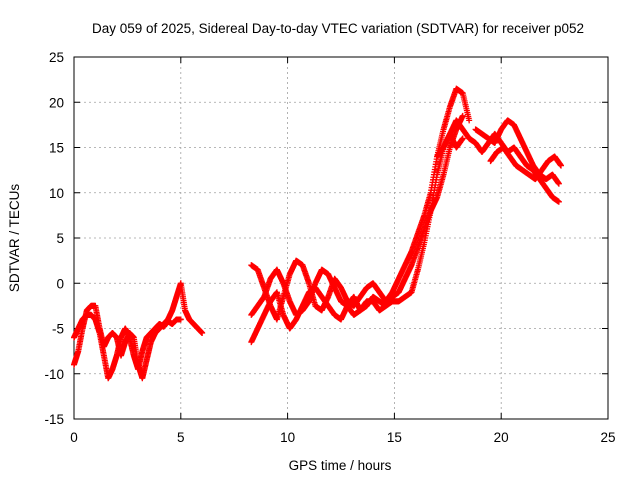 This screenshot has width=640, height=480. Describe the element at coordinates (56, 148) in the screenshot. I see `y-tick-label: 15` at that location.